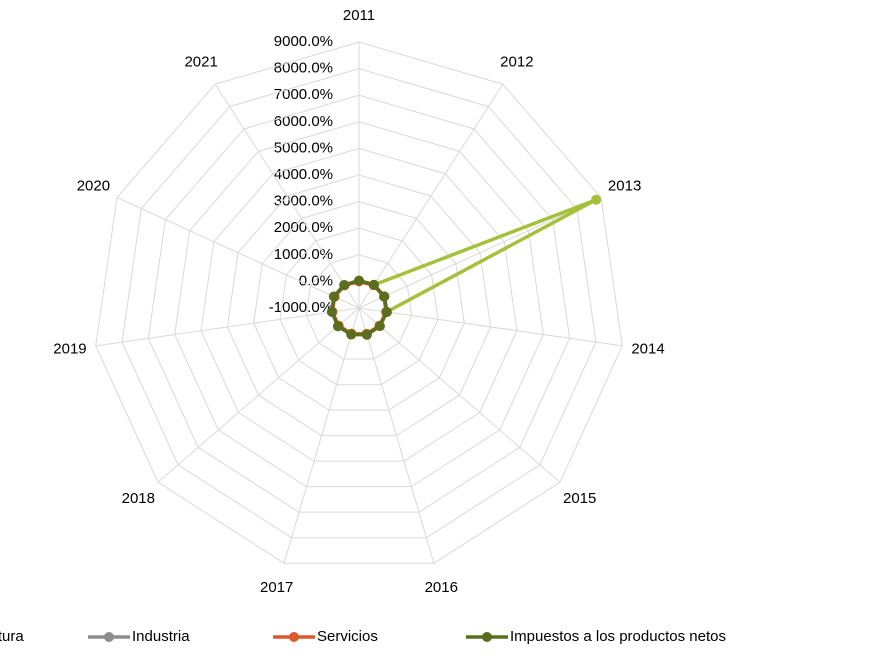 The image size is (872, 656). What do you see at coordinates (624, 186) in the screenshot?
I see `category-label: 2013` at bounding box center [624, 186].